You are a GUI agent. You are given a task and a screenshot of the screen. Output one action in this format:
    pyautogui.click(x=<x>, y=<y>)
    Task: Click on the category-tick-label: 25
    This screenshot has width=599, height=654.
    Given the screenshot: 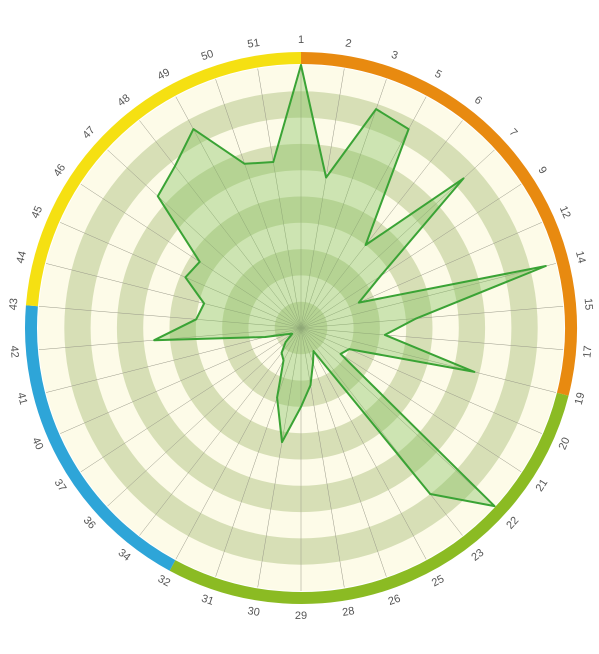 What is the action you would take?
    pyautogui.click(x=438, y=581)
    